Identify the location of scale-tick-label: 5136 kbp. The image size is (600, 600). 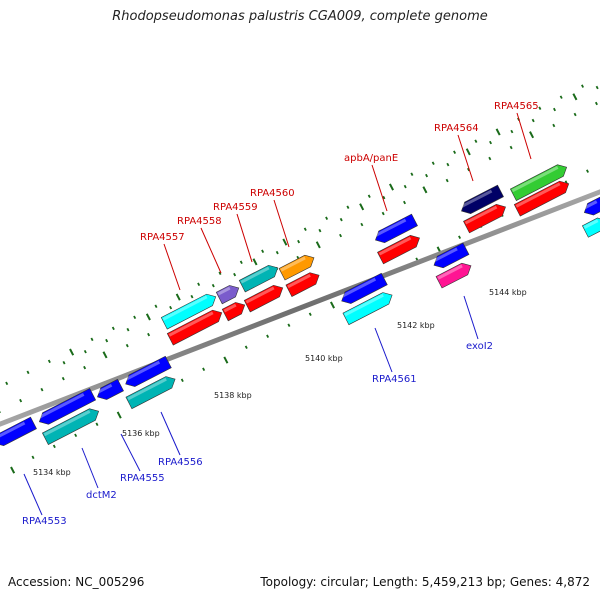
(141, 433).